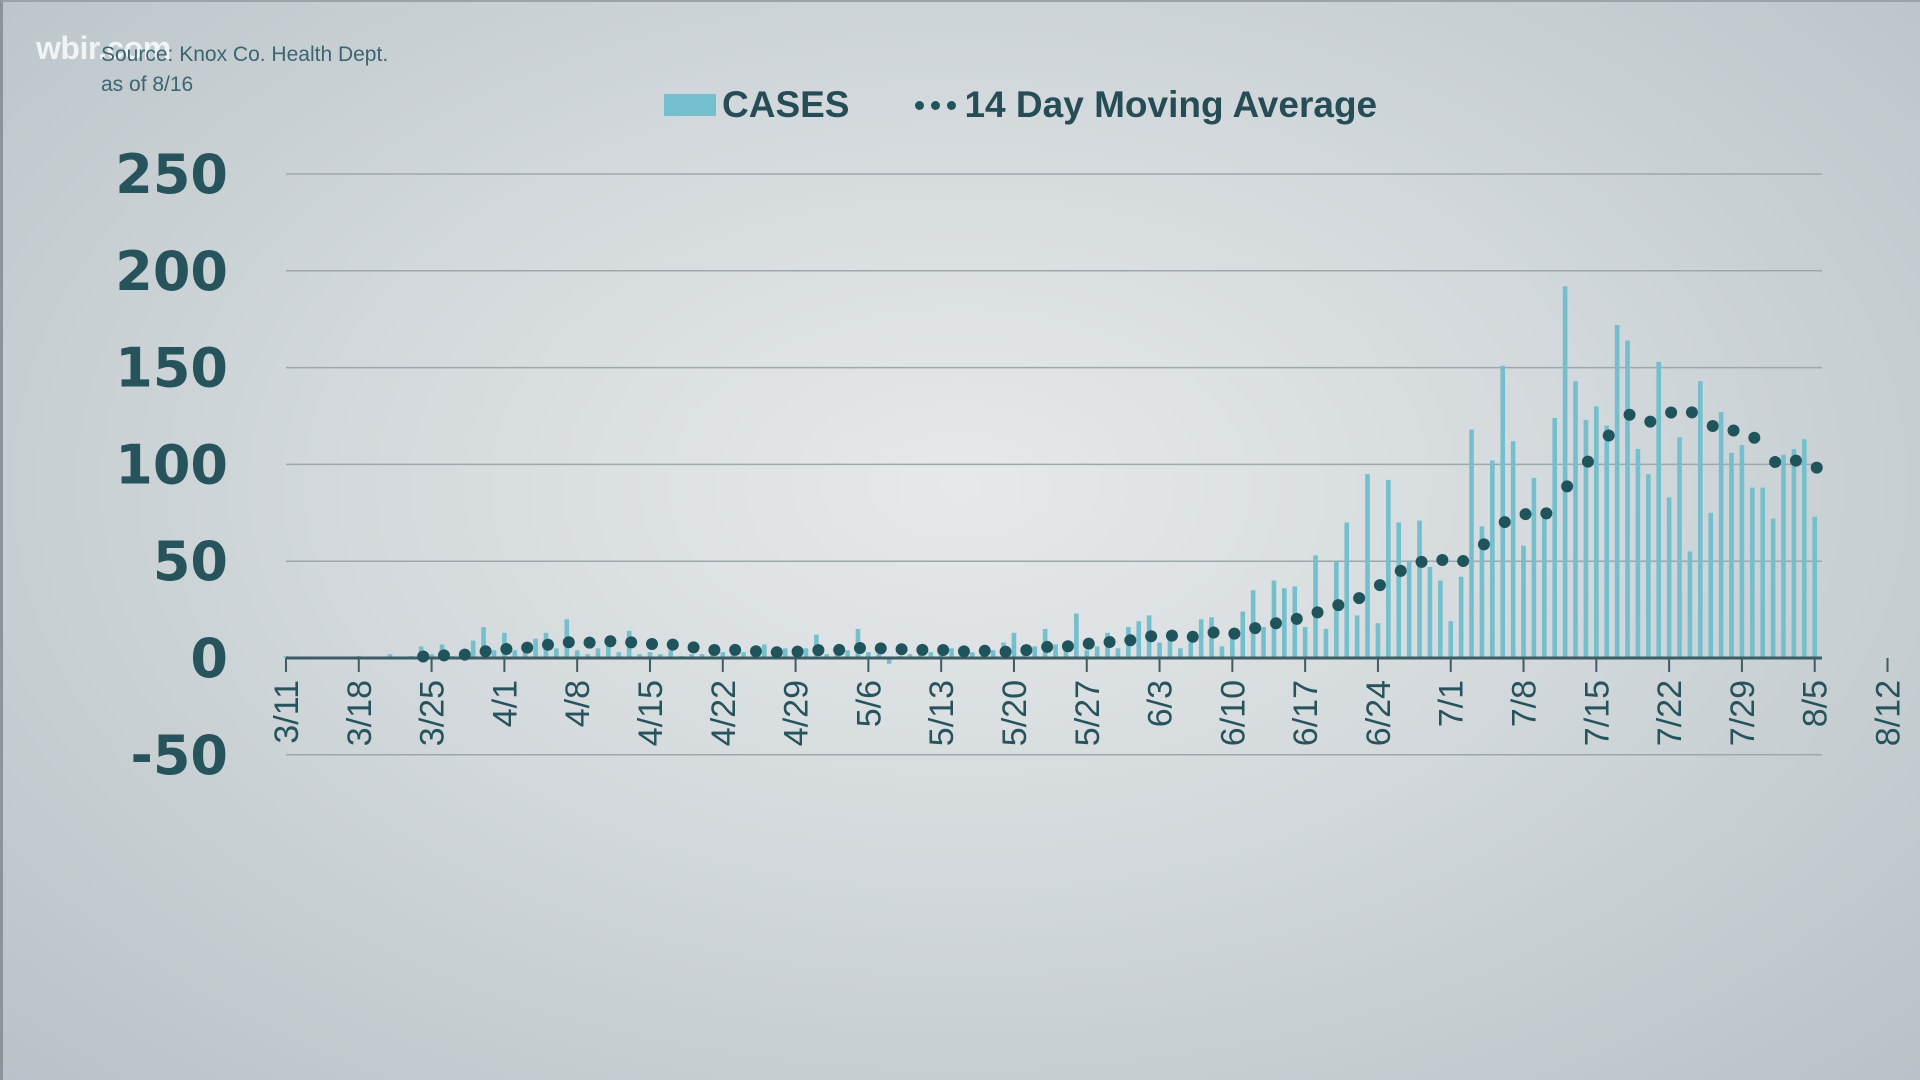 This screenshot has width=1920, height=1080. I want to click on y-tick-label: 100, so click(171, 464).